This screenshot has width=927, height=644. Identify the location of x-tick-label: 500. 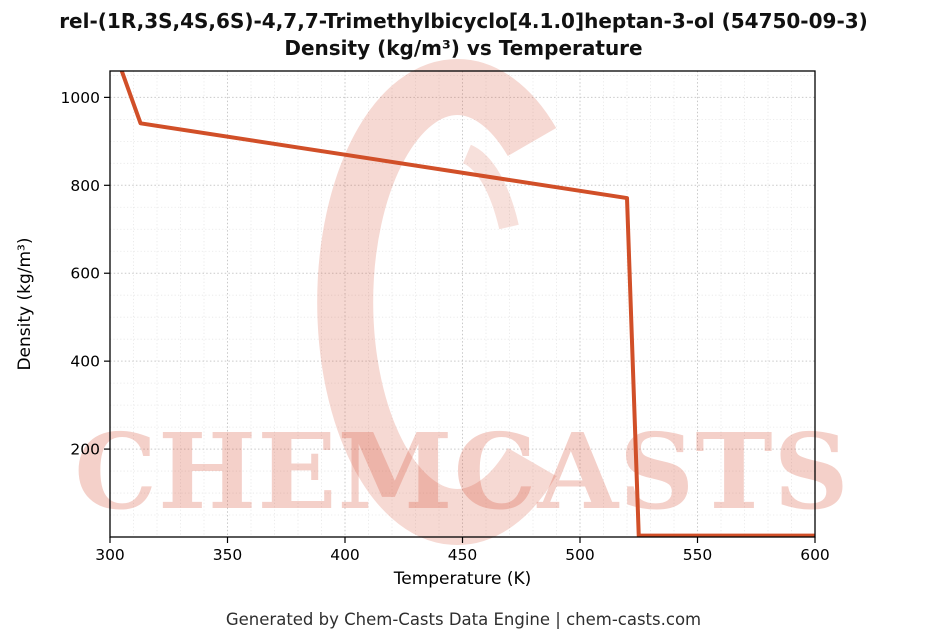
(580, 555).